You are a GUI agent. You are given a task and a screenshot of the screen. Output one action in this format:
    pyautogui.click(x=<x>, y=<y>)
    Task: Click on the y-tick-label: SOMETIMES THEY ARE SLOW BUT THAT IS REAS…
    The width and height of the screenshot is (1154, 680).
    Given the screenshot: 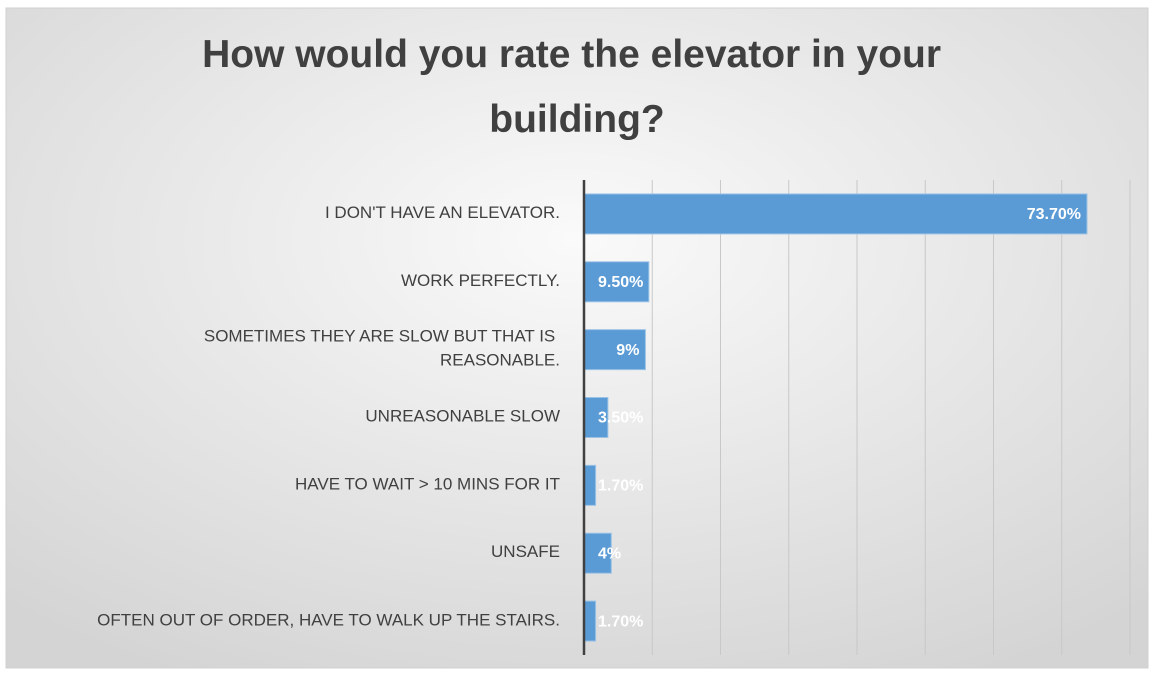 What is the action you would take?
    pyautogui.click(x=382, y=348)
    